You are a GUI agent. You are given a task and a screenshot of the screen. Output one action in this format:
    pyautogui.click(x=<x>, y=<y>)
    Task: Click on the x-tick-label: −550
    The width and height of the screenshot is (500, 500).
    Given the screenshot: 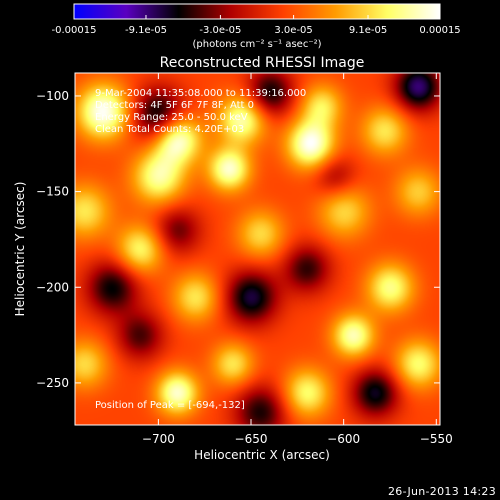 What is the action you would take?
    pyautogui.click(x=436, y=439)
    